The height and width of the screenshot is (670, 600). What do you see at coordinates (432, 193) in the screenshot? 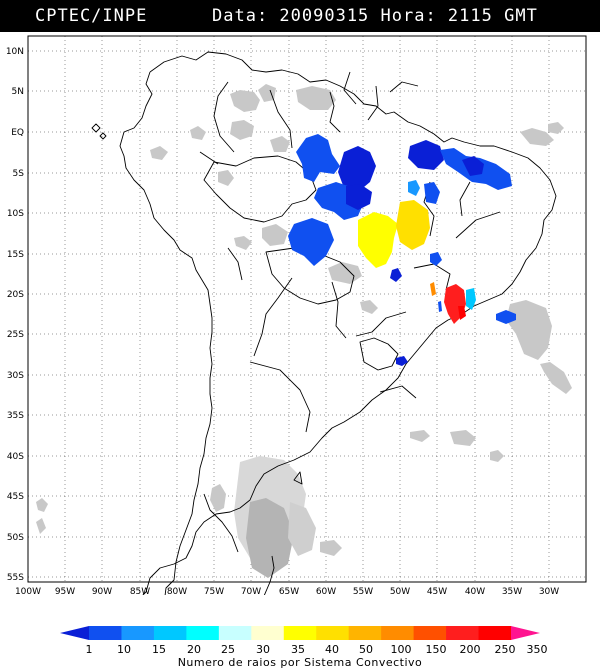
I see `system-blue-ne4` at bounding box center [432, 193].